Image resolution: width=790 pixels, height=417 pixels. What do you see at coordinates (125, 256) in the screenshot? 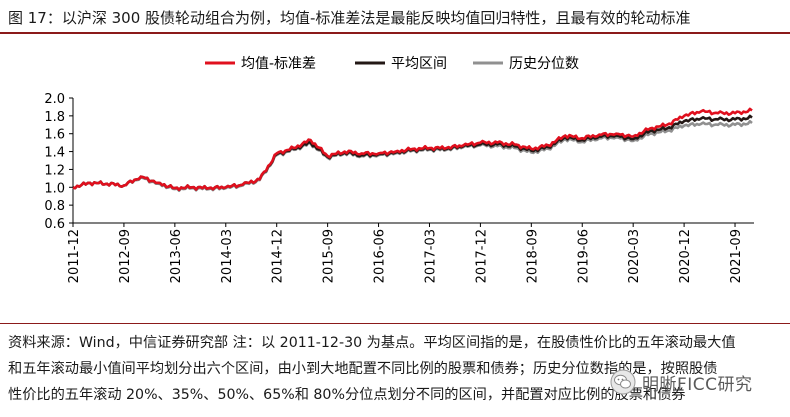
I see `x-tick-label: 2012-09` at bounding box center [125, 256].